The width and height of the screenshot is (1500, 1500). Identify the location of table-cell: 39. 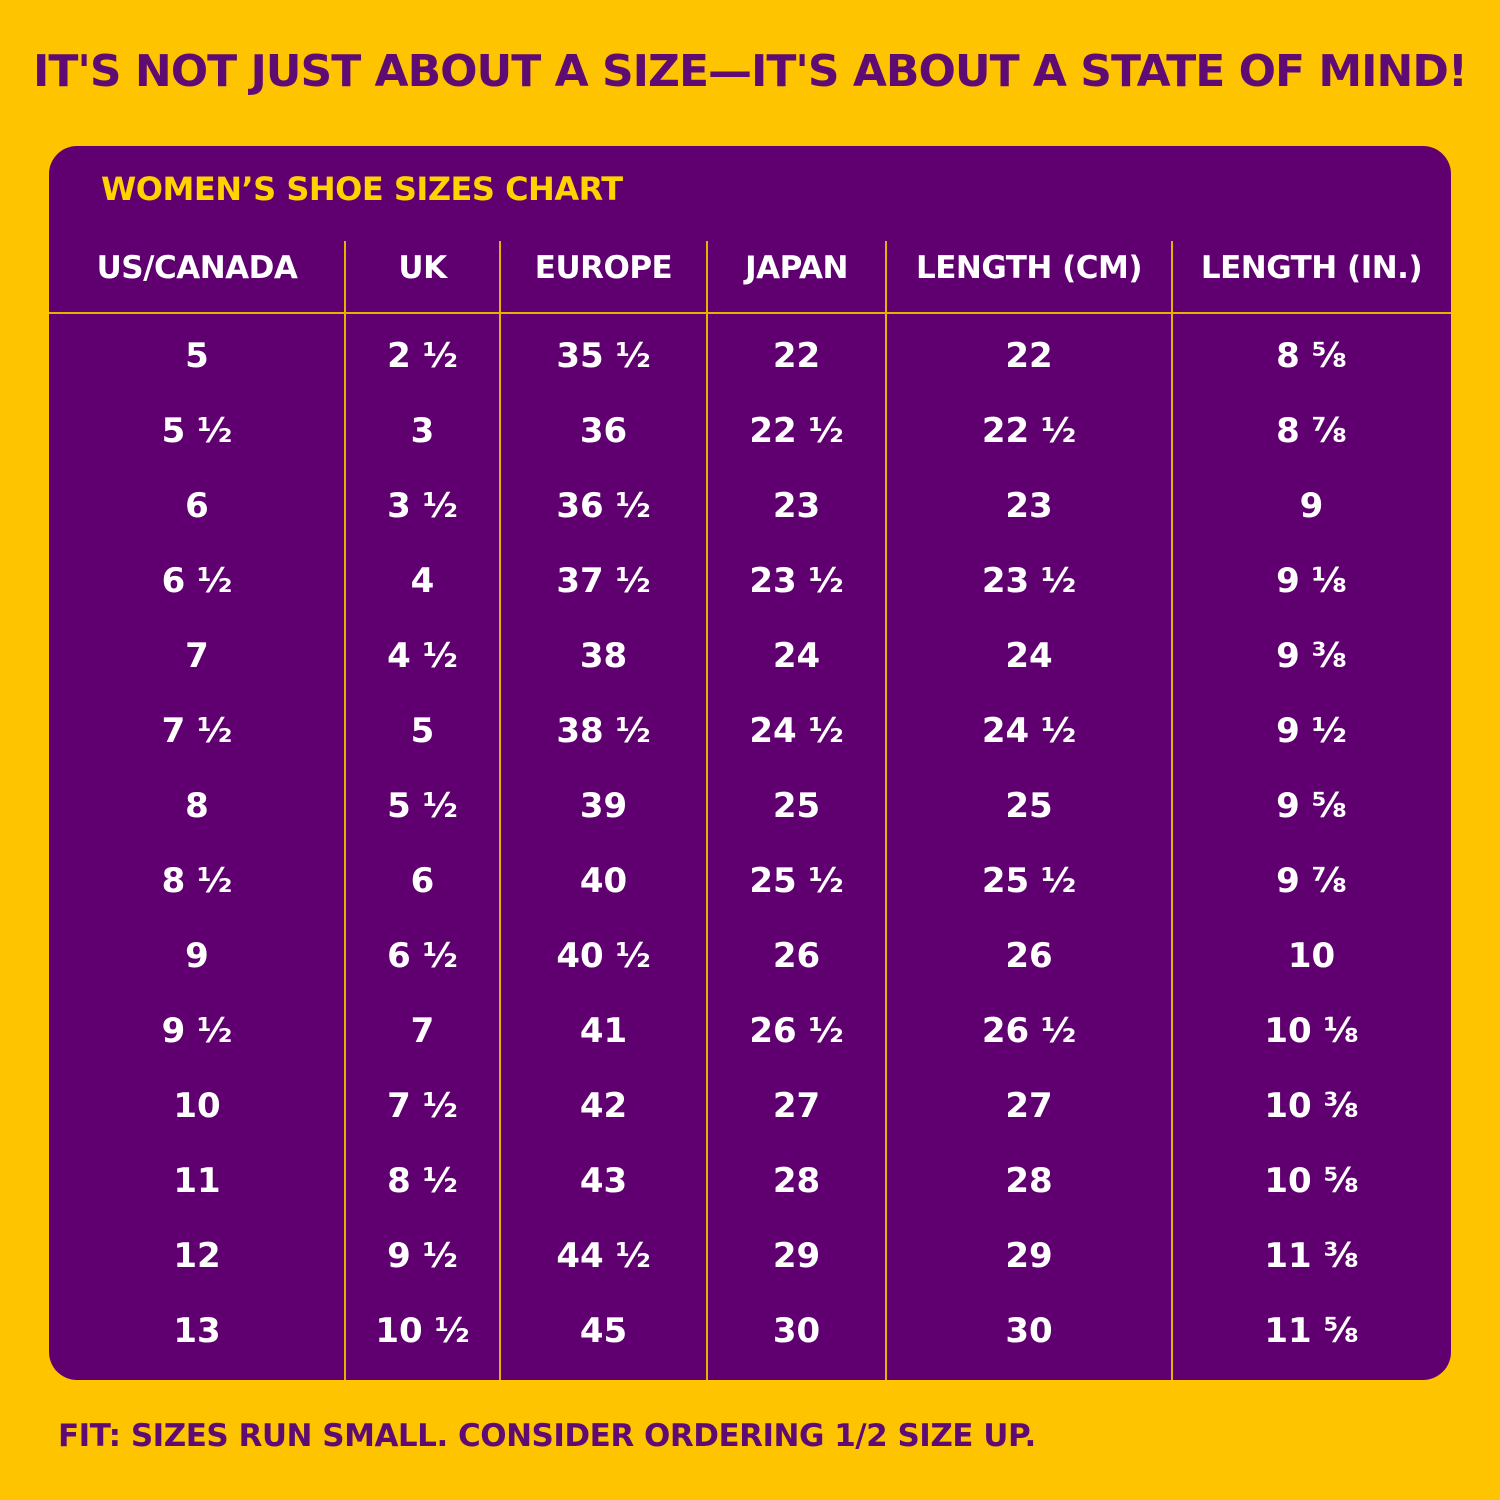
(603, 806).